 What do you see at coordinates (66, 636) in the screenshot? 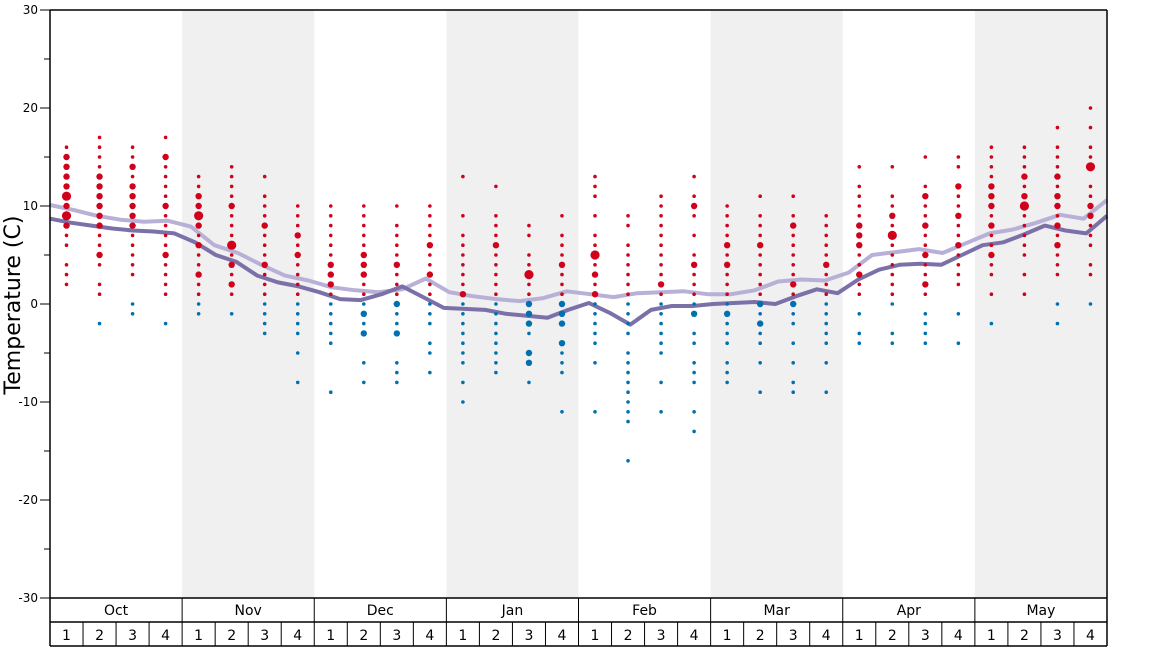
I see `week-label: 1` at bounding box center [66, 636].